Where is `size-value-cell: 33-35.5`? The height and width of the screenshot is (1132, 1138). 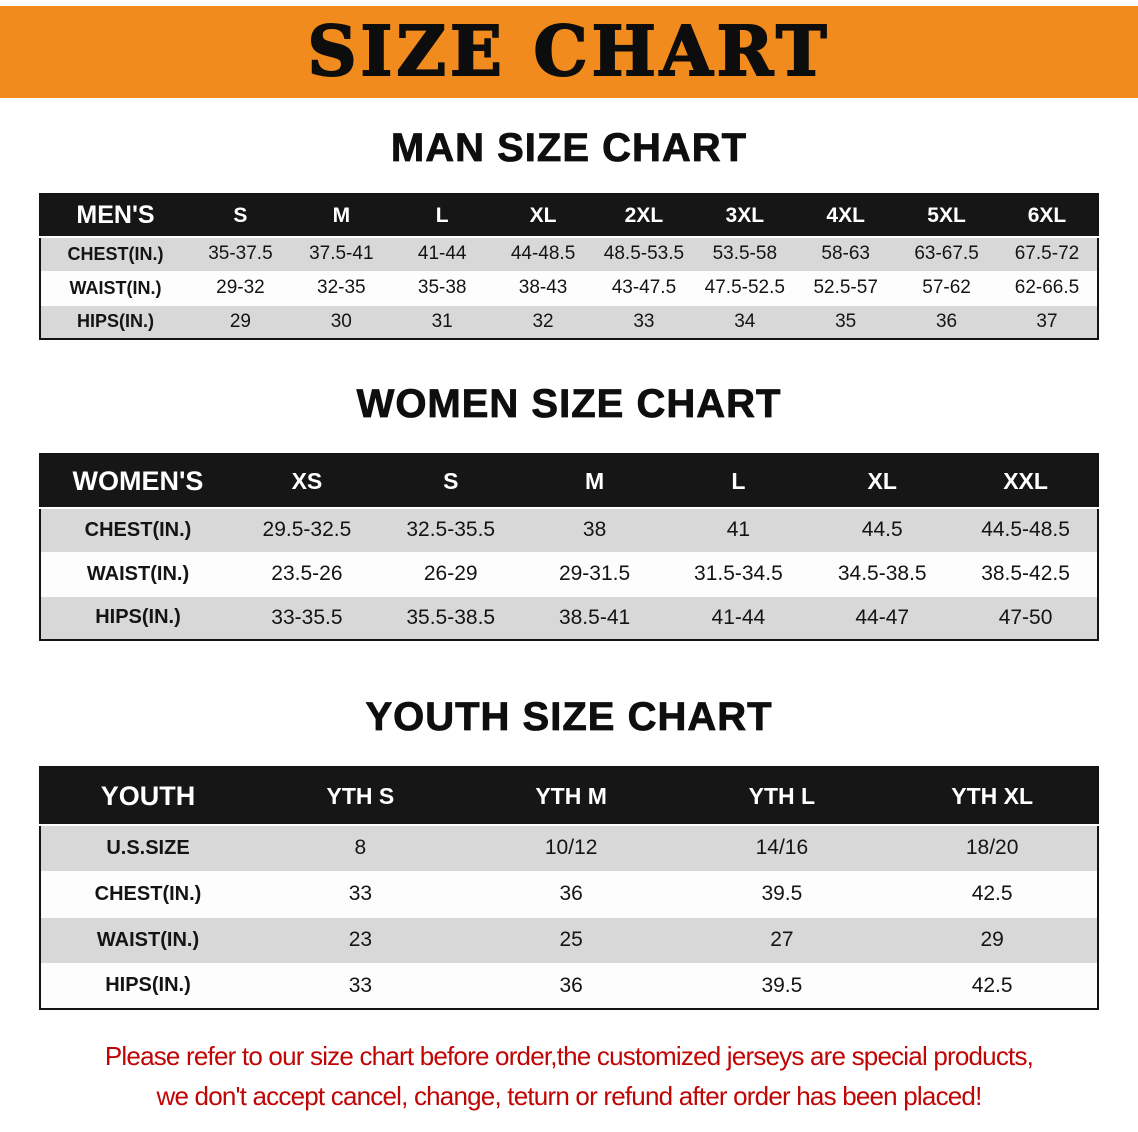
size-value-cell: 33-35.5 is located at coordinates (307, 617).